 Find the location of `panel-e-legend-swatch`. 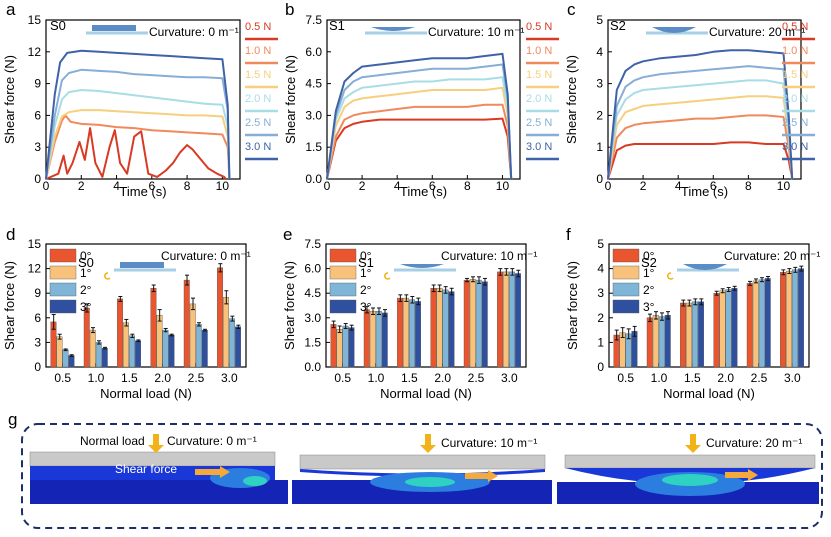

panel-e-legend-swatch is located at coordinates (343, 289).